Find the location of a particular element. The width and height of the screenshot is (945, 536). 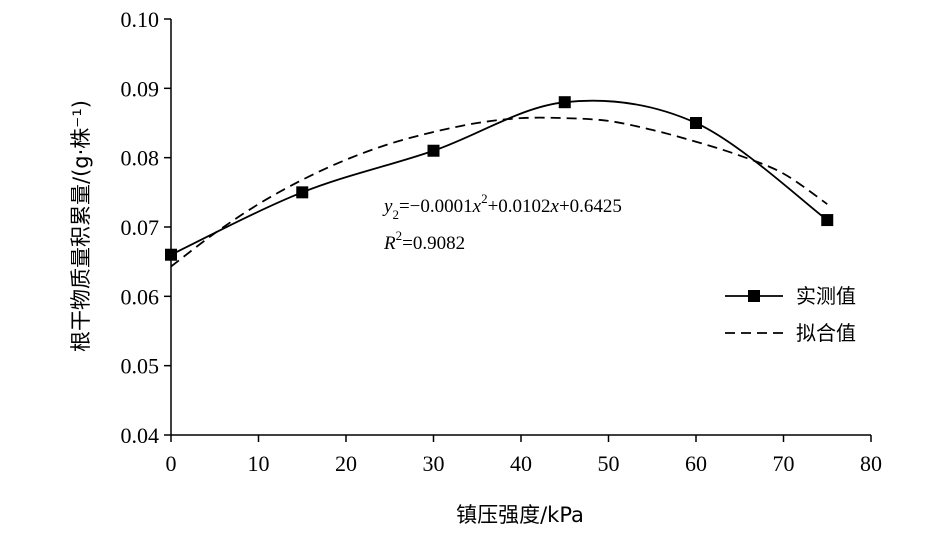

y-axis-title: 根干物质量积累量/(g·株⁻¹) is located at coordinates (81, 226).